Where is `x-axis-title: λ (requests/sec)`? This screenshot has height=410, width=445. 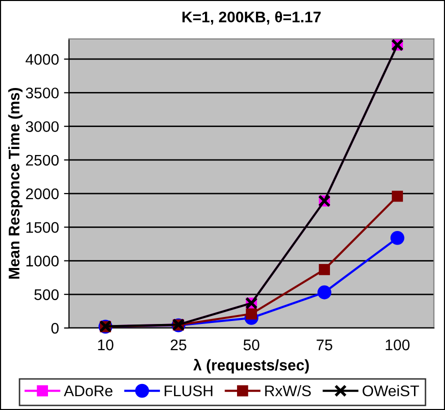
x-axis-title: λ (requests/sec) is located at coordinates (251, 366).